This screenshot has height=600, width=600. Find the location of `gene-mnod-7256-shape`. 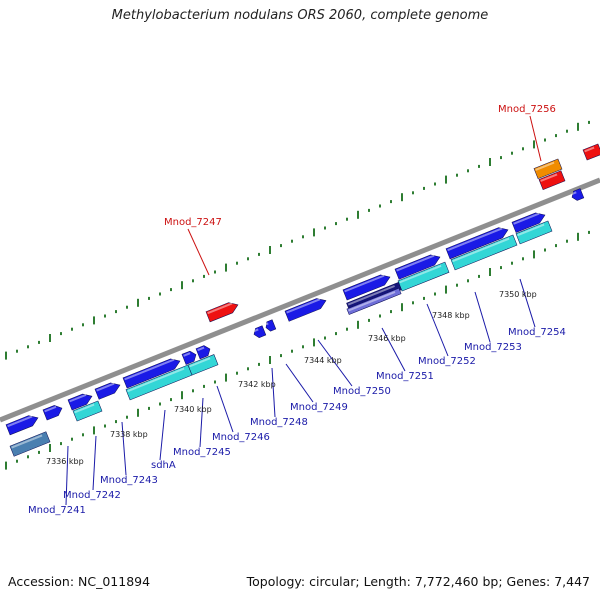

gene-mnod-7256-shape is located at coordinates (548, 169).